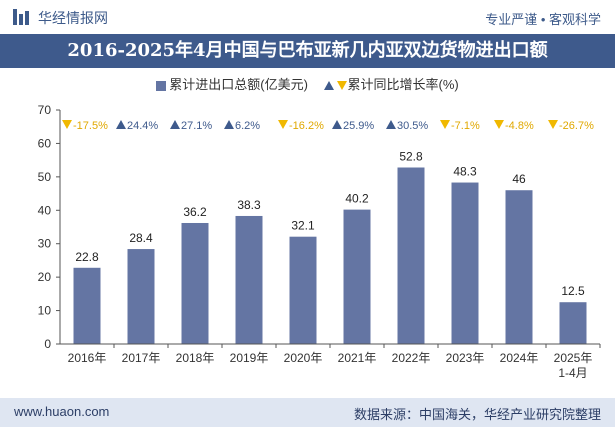  What do you see at coordinates (411, 358) in the screenshot?
I see `x-tick-label: 2022年` at bounding box center [411, 358].